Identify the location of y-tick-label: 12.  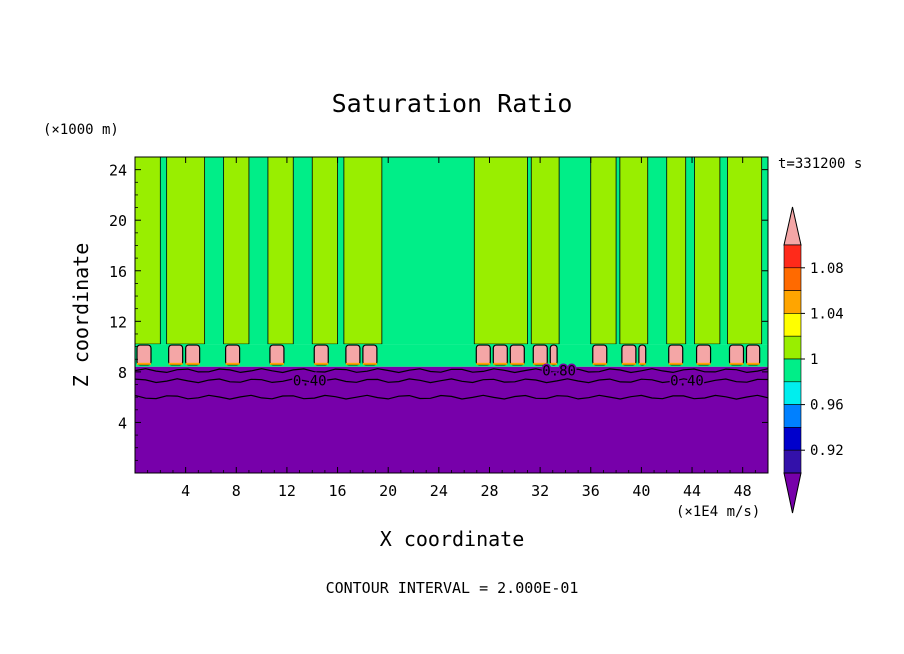
(118, 322).